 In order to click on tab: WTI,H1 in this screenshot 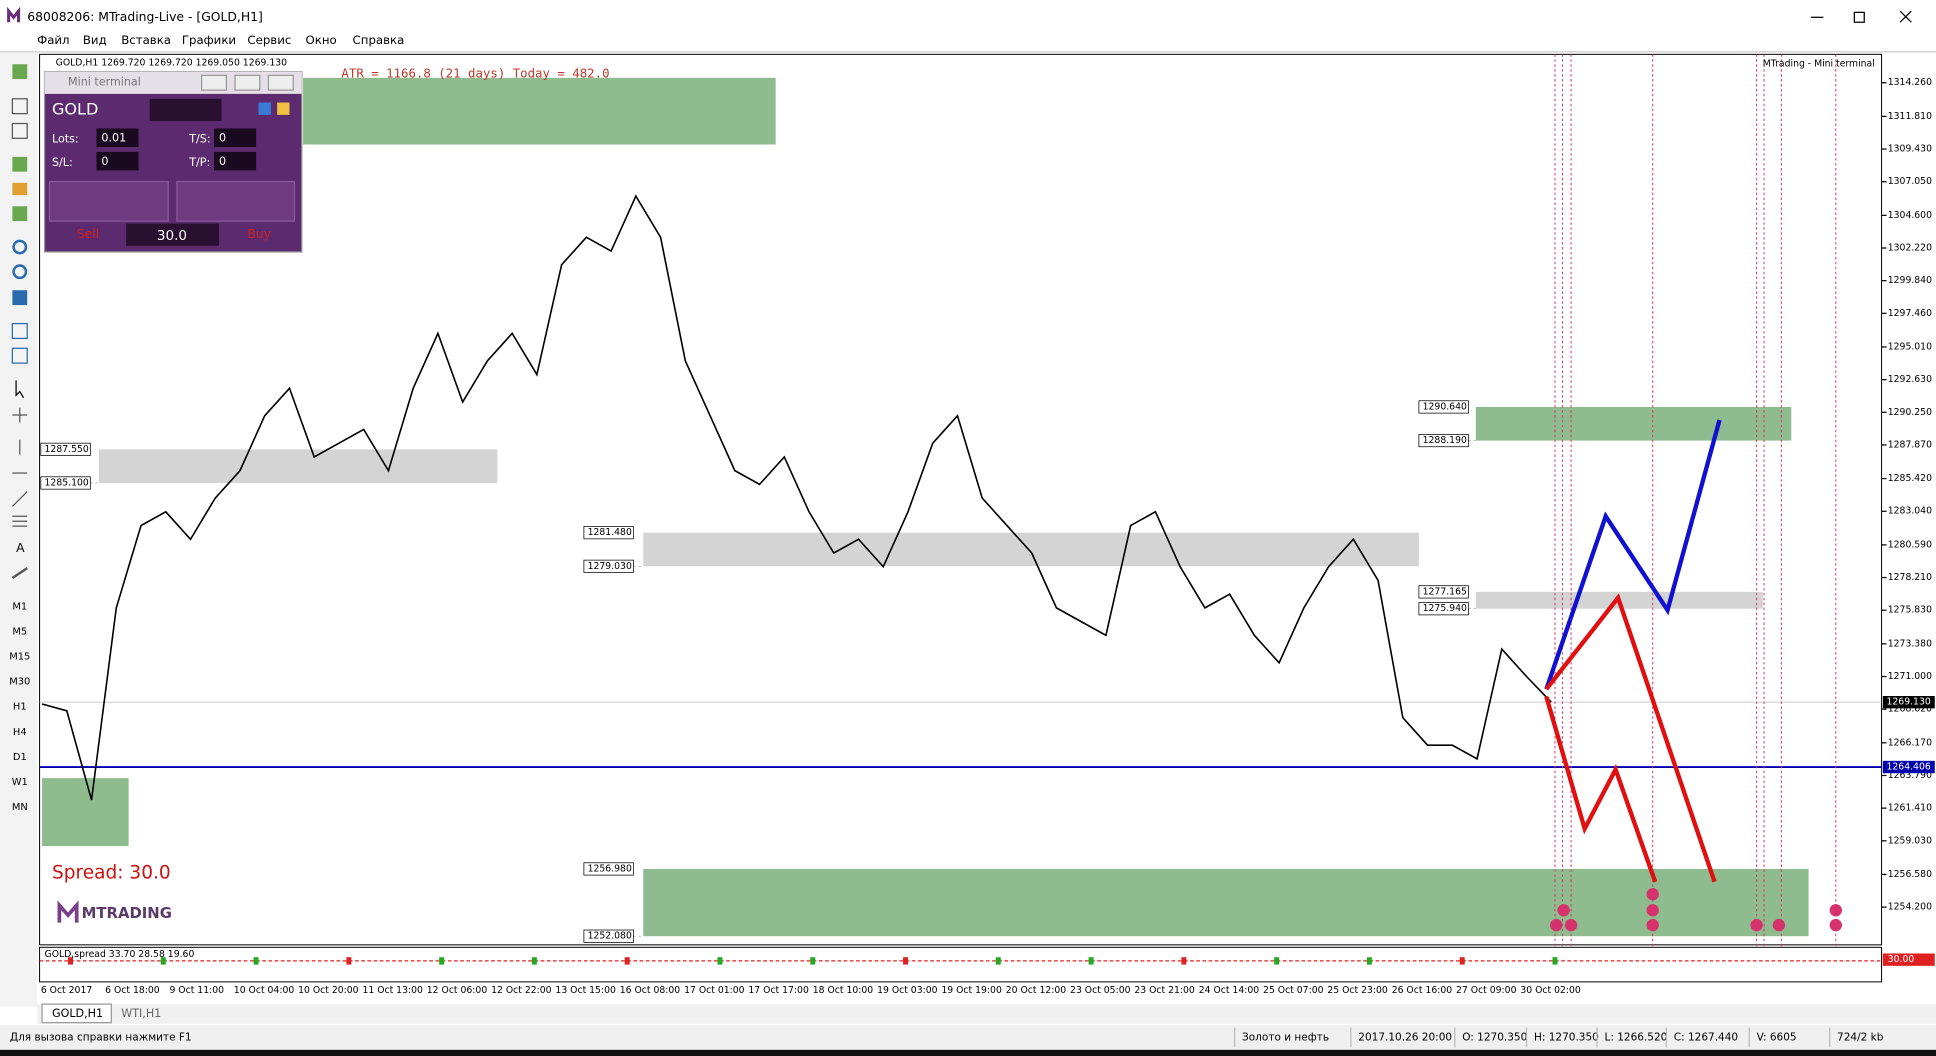, I will do `click(141, 1013)`.